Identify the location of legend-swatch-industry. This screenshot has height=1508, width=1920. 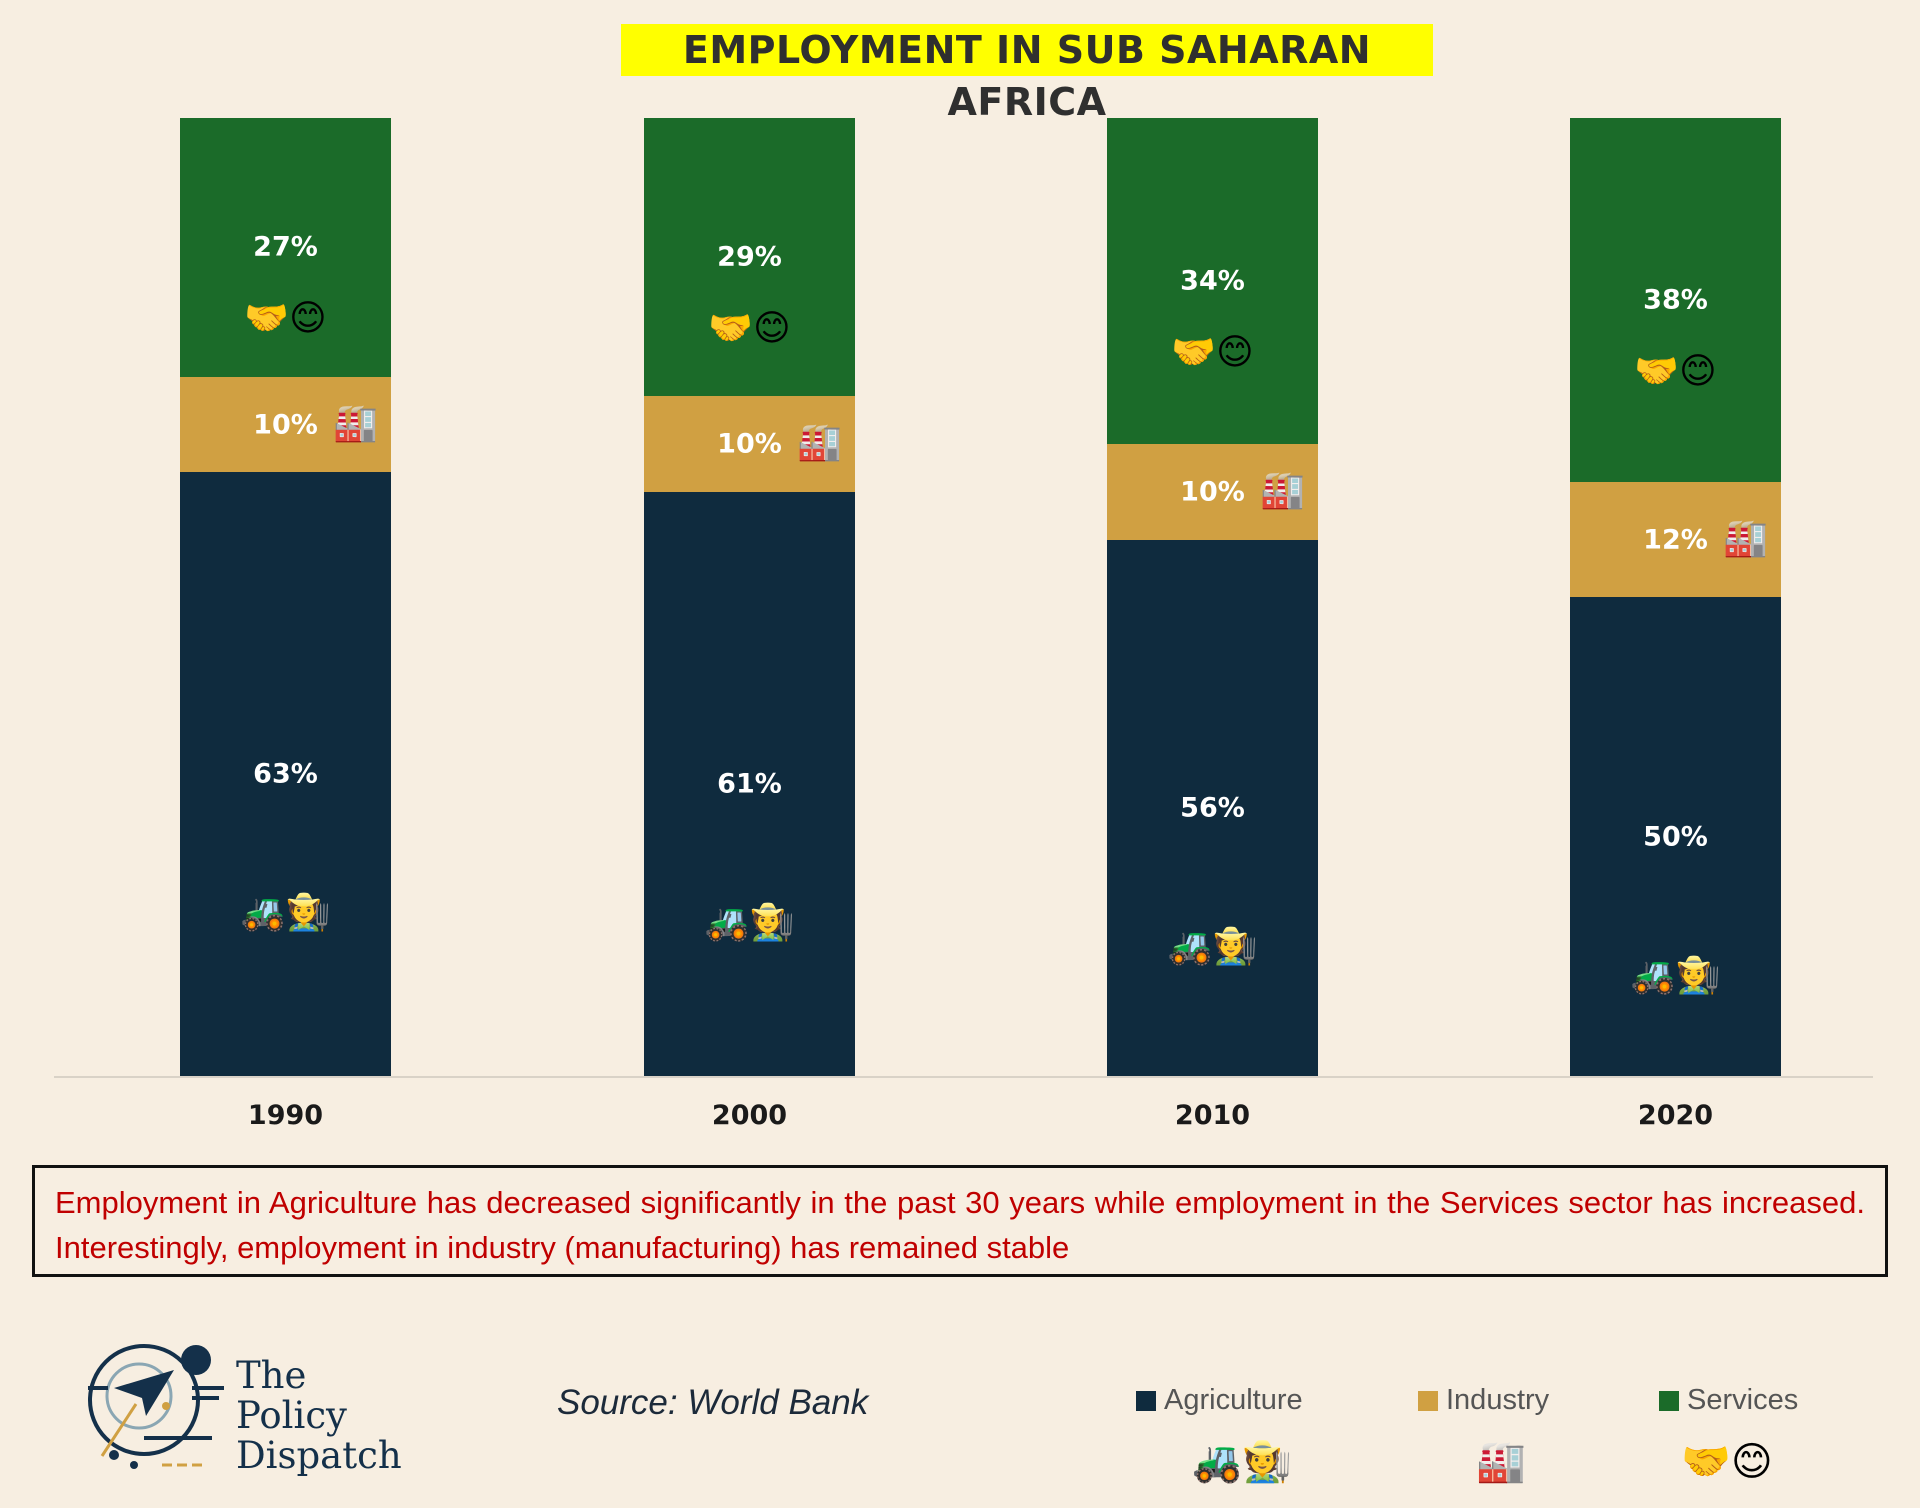
(1428, 1400).